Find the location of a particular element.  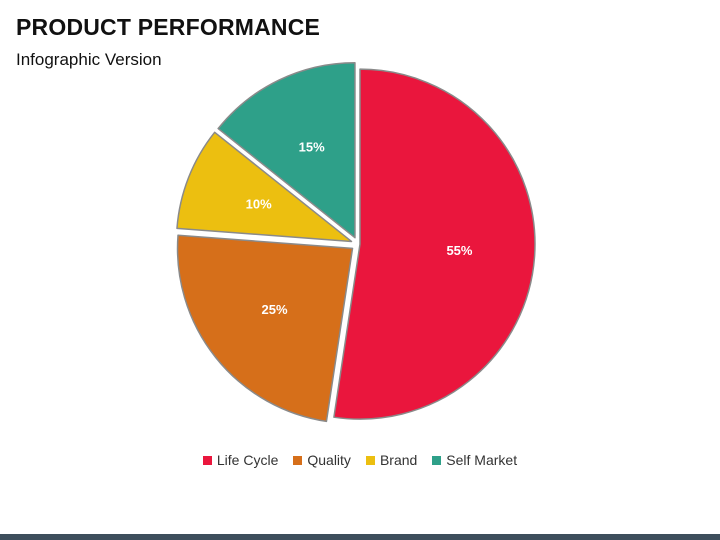

bottom-bar is located at coordinates (360, 537).